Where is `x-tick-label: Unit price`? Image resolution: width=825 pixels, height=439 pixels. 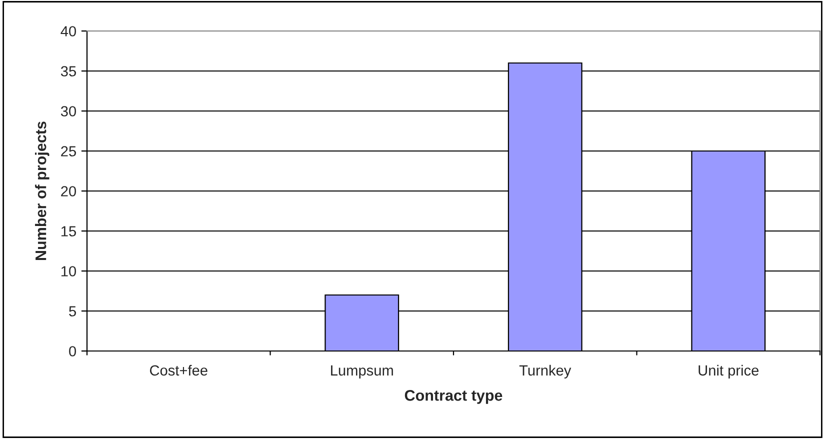
x-tick-label: Unit price is located at coordinates (728, 371).